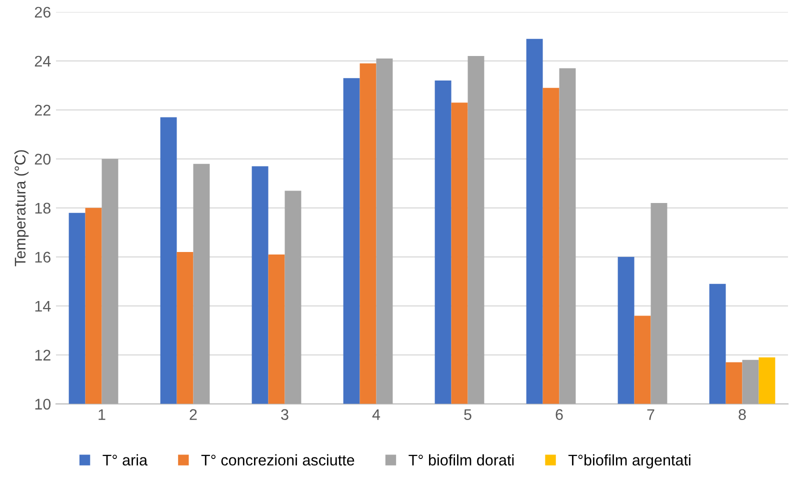 The height and width of the screenshot is (478, 800). I want to click on x-tick-label: 1, so click(102, 414).